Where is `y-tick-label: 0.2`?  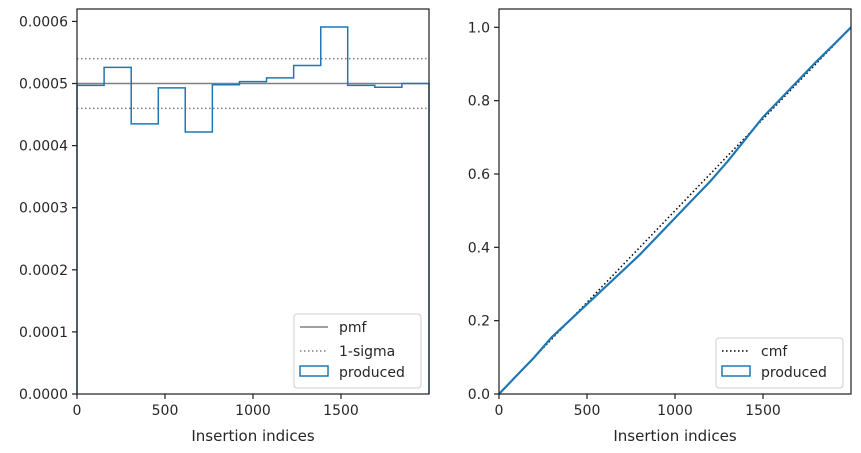
y-tick-label: 0.2 is located at coordinates (479, 322).